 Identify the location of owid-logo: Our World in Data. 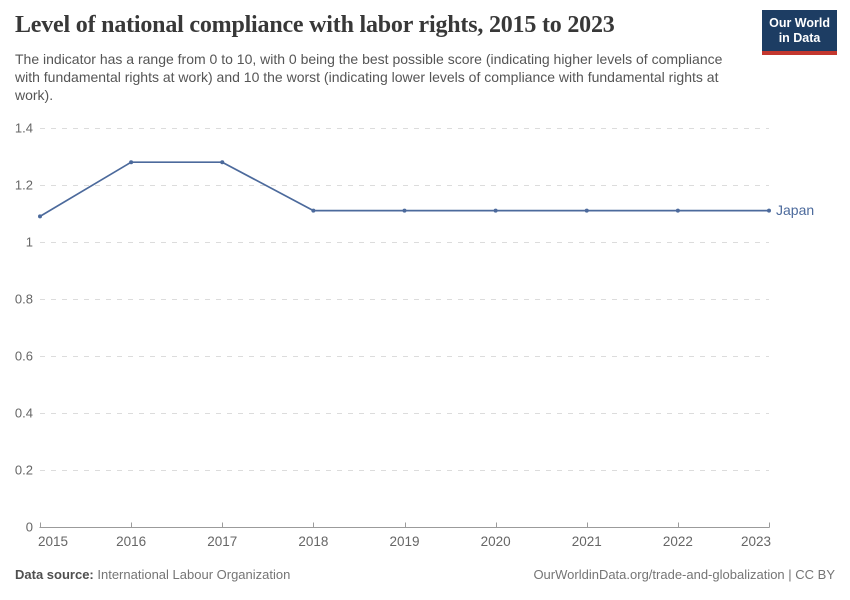
(799, 32).